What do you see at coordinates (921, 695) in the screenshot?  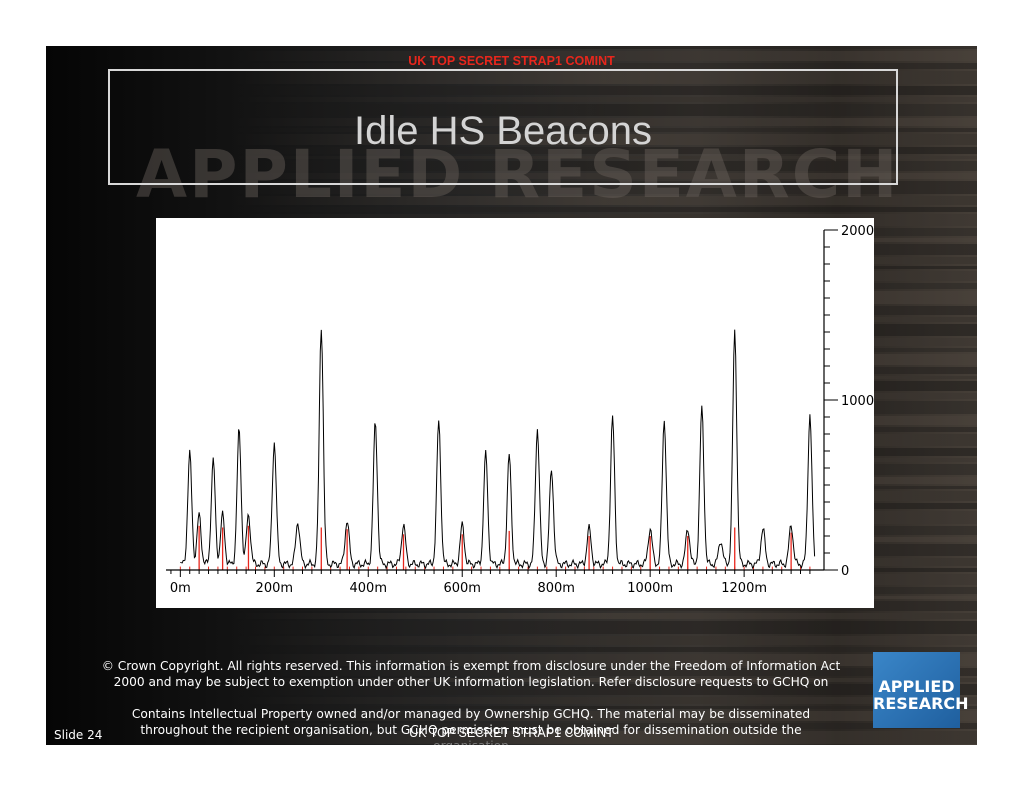 I see `logo-text: APPLIED RESEARCH` at bounding box center [921, 695].